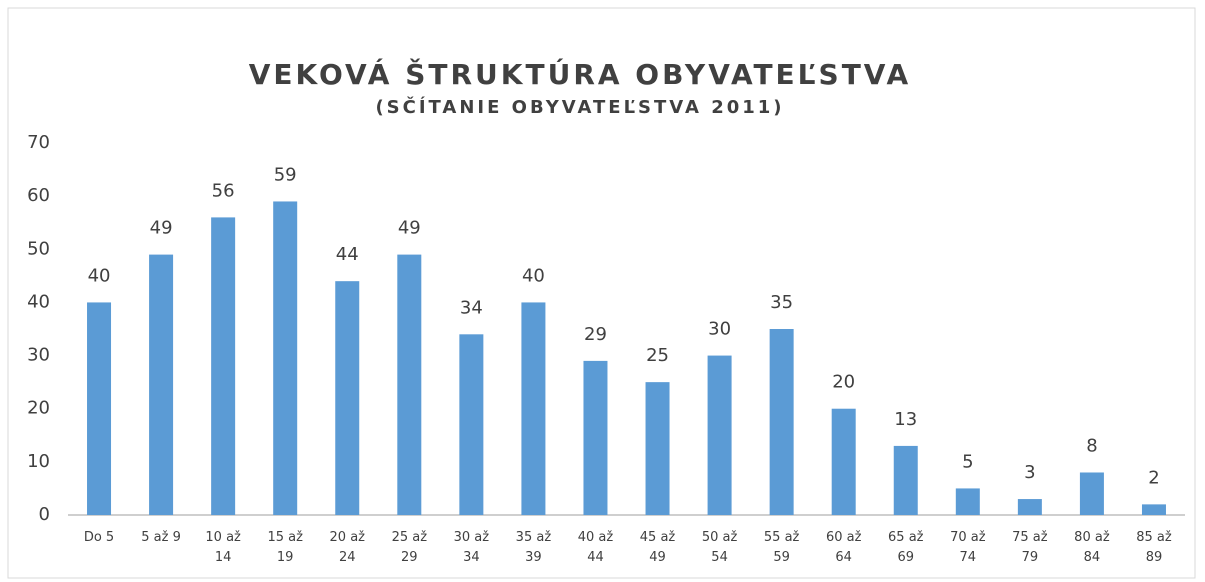 The height and width of the screenshot is (582, 1205). Describe the element at coordinates (471, 307) in the screenshot. I see `data-label: 34` at that location.